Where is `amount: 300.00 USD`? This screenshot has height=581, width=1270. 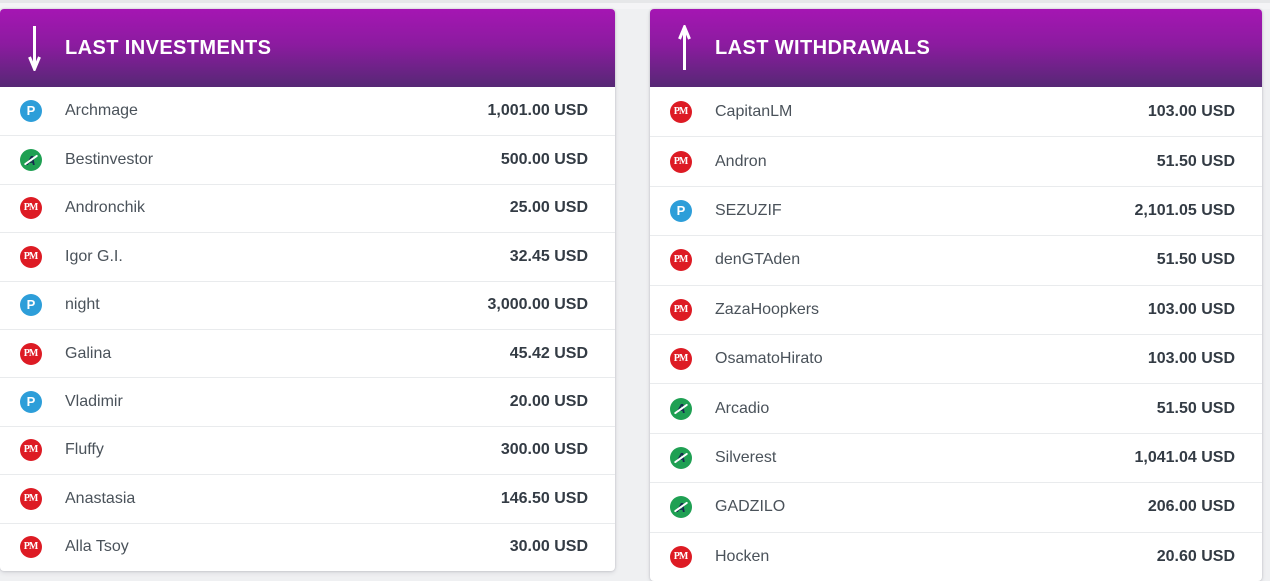 amount: 300.00 USD is located at coordinates (544, 450).